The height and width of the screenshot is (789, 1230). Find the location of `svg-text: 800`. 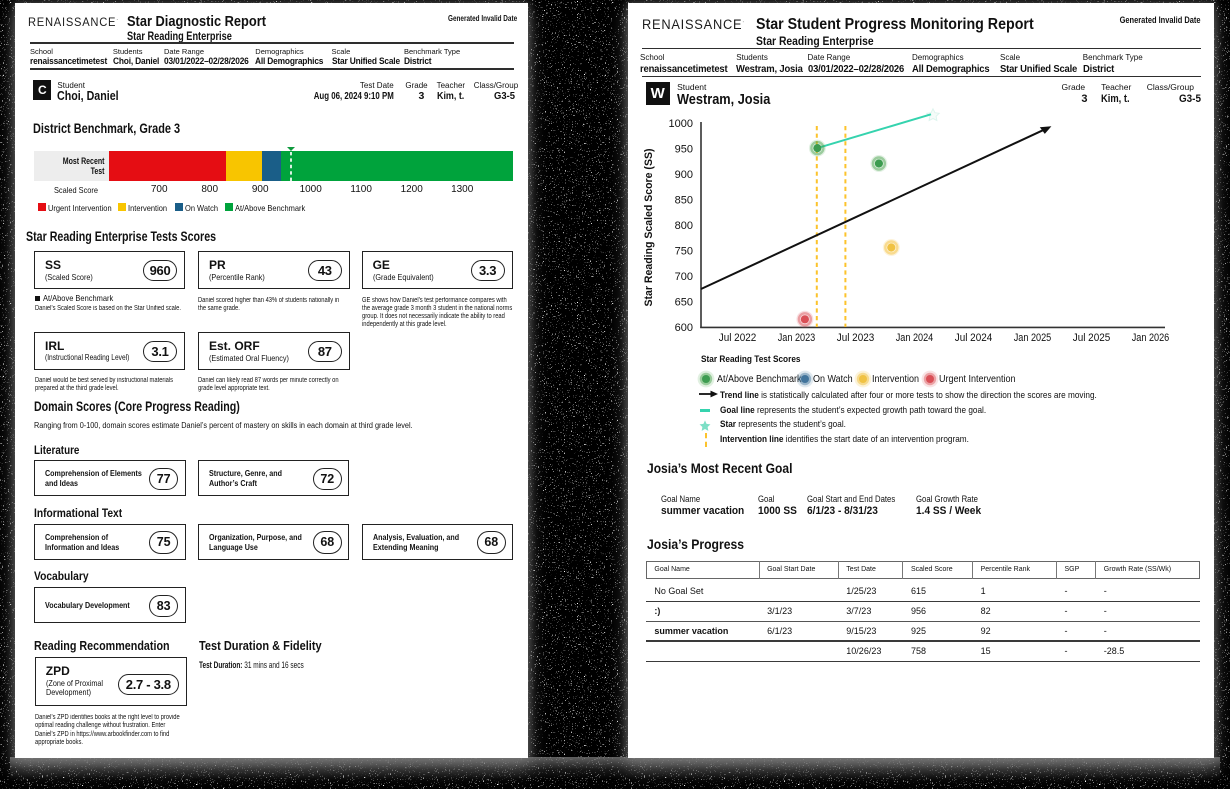

svg-text: 800 is located at coordinates (684, 226).